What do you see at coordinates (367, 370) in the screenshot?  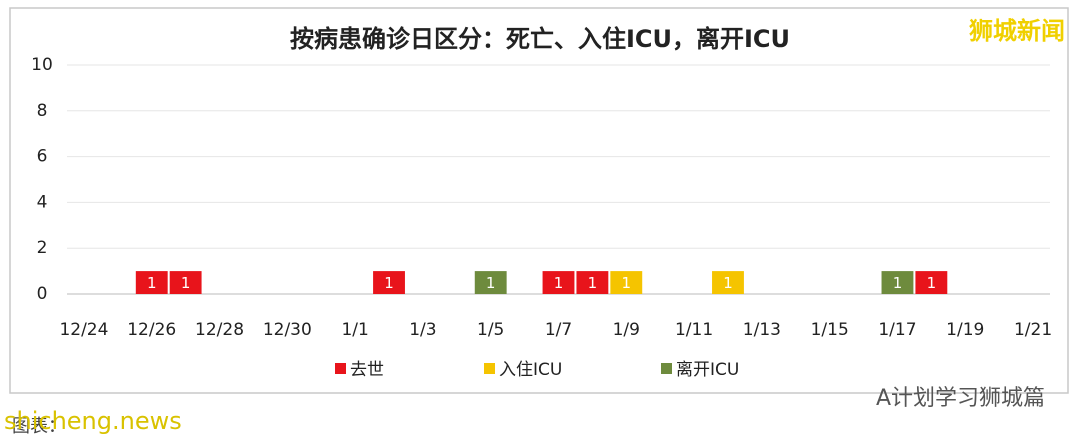 I see `legend-label: 去世` at bounding box center [367, 370].